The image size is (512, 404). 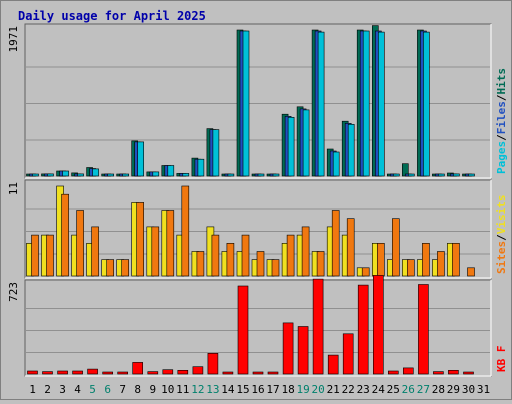 What do you see at coordinates (393, 389) in the screenshot?
I see `x-tick-label-day-25: 25` at bounding box center [393, 389].